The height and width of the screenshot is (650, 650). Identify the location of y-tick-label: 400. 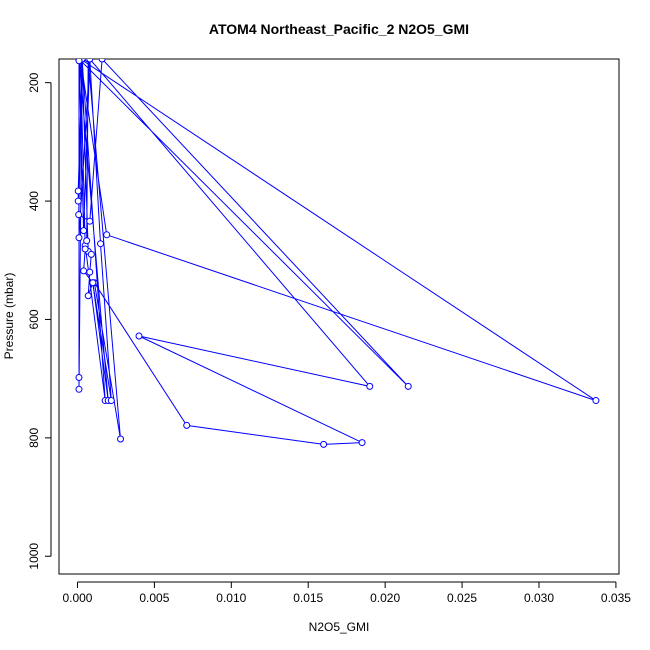
(34, 201).